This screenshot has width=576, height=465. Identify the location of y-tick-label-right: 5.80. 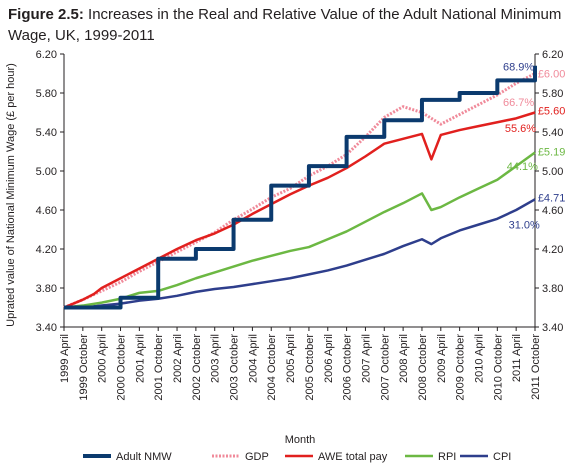
(552, 94).